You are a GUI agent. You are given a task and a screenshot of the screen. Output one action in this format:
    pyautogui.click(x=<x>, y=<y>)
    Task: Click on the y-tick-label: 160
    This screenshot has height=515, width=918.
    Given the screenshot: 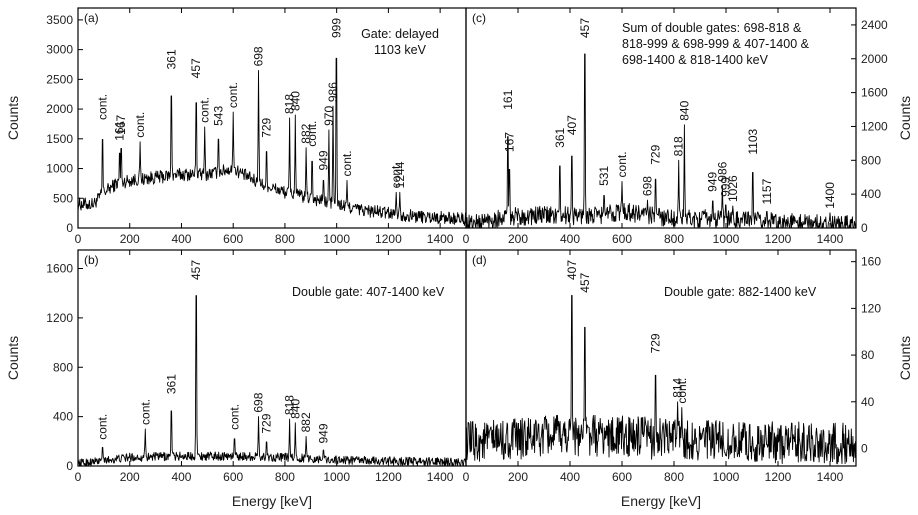 What is the action you would take?
    pyautogui.click(x=871, y=262)
    